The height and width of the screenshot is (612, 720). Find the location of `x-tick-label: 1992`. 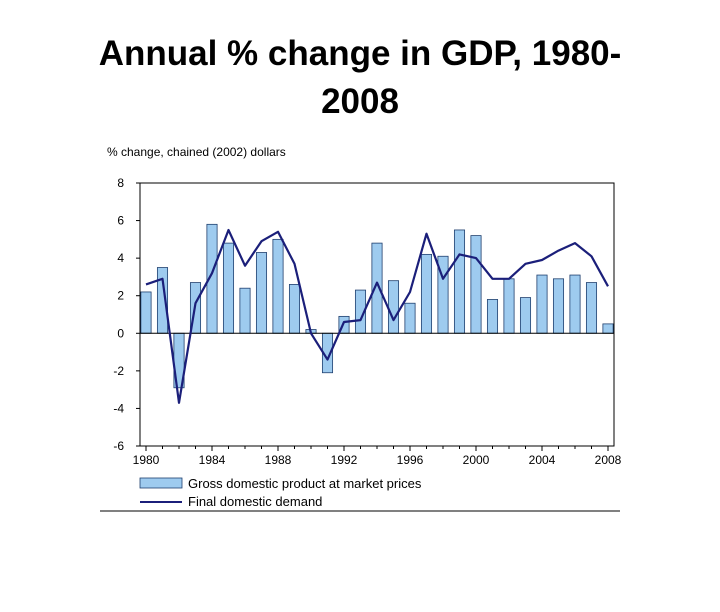

x-tick-label: 1992 is located at coordinates (344, 460).